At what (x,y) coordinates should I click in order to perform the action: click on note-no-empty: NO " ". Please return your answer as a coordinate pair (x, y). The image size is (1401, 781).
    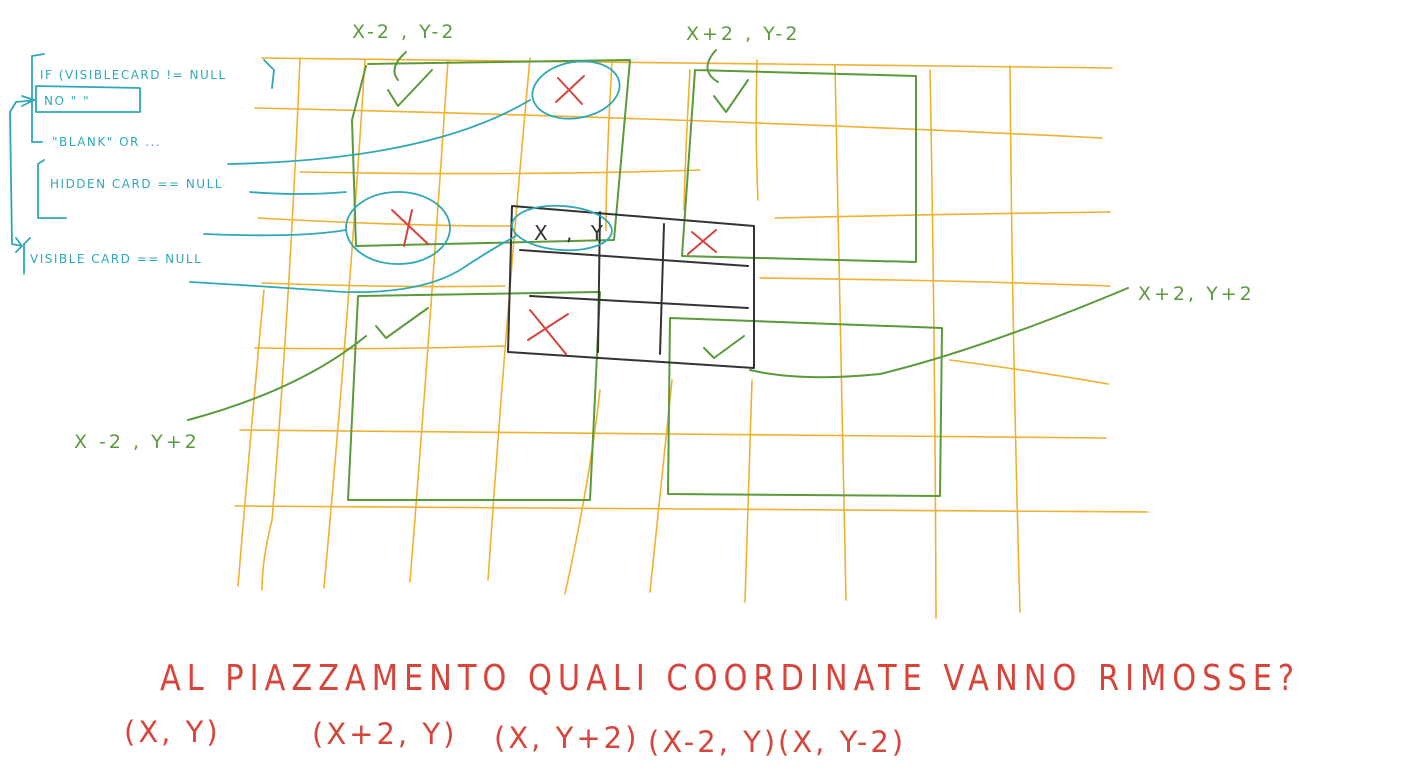
    Looking at the image, I should click on (67, 101).